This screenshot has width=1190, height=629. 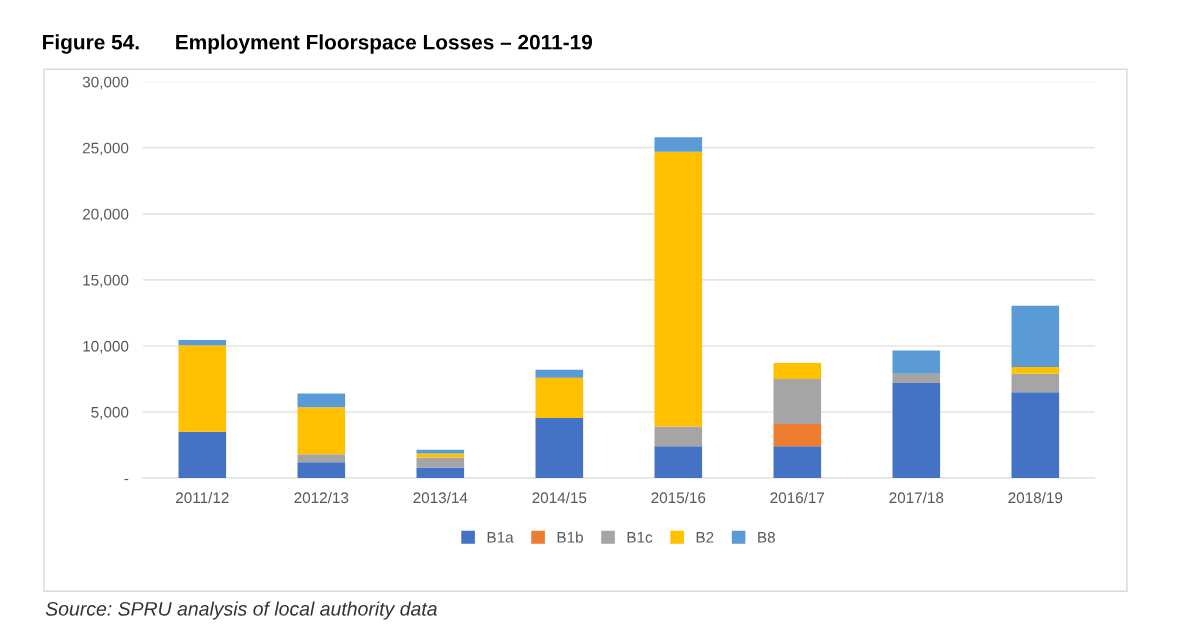 I want to click on x-tick-label: 2018/19, so click(x=1035, y=497).